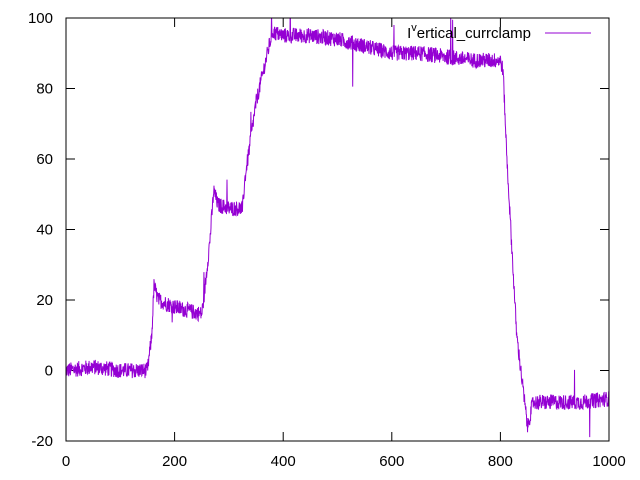  What do you see at coordinates (49, 371) in the screenshot?
I see `y-tick-label-1: 0` at bounding box center [49, 371].